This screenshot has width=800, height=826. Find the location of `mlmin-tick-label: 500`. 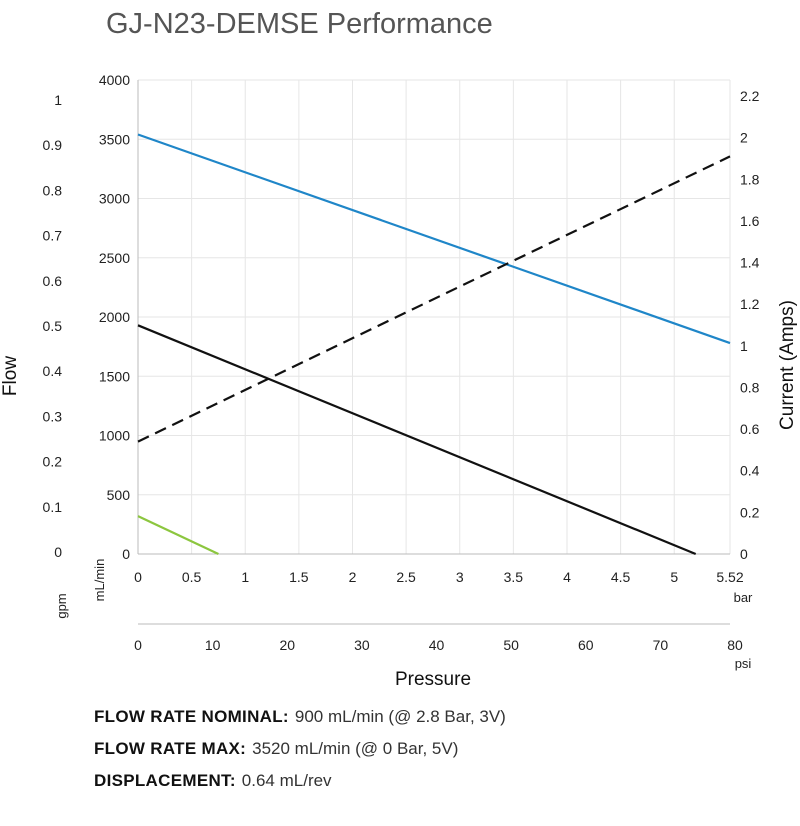

mlmin-tick-label: 500 is located at coordinates (119, 495).